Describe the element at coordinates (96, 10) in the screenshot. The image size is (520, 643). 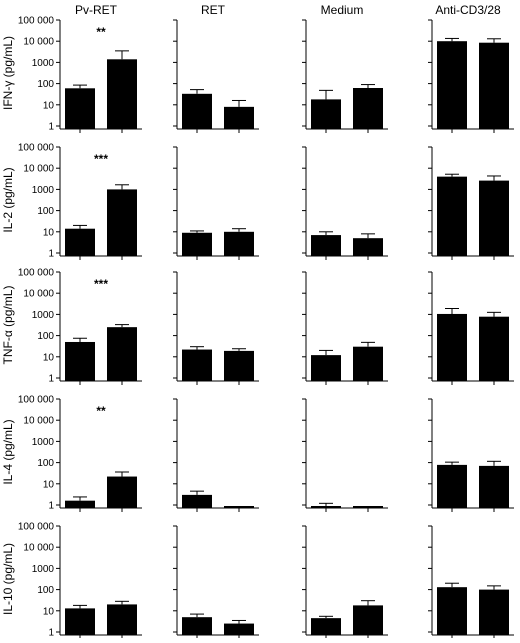
I see `column-title-pv-ret: Pv-RET` at that location.